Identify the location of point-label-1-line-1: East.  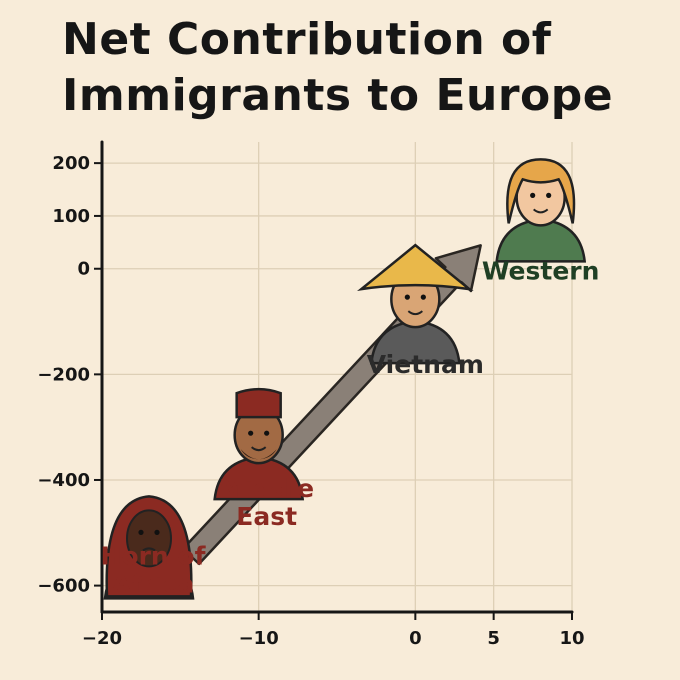
(266, 516).